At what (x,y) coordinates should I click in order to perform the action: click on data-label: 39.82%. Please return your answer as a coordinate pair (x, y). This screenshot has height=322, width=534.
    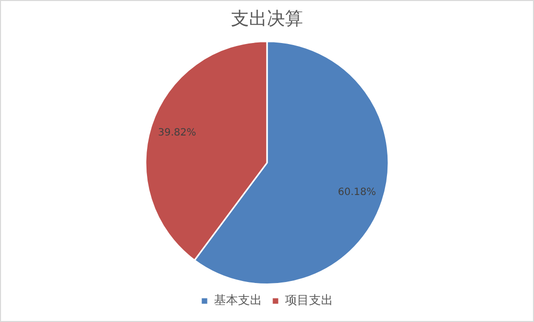
    Looking at the image, I should click on (177, 133).